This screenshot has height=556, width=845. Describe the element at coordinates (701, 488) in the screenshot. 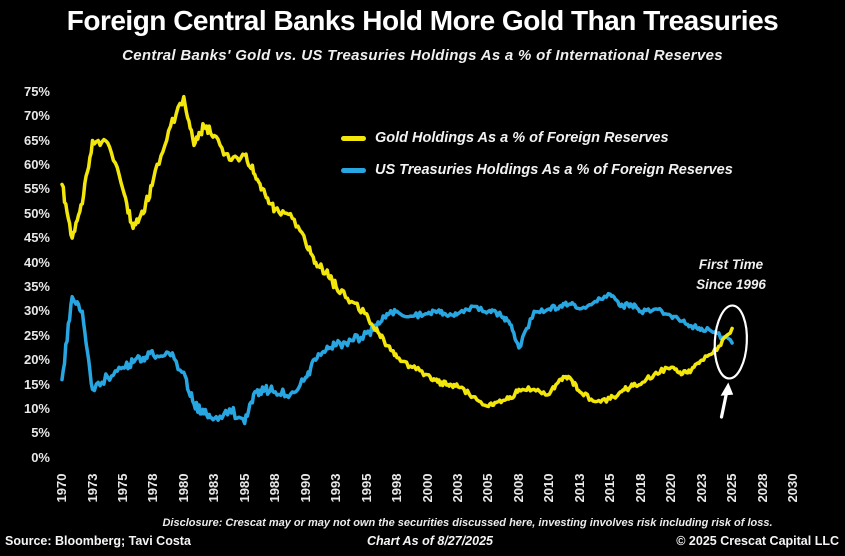

I see `x-tick-label: 2023` at that location.